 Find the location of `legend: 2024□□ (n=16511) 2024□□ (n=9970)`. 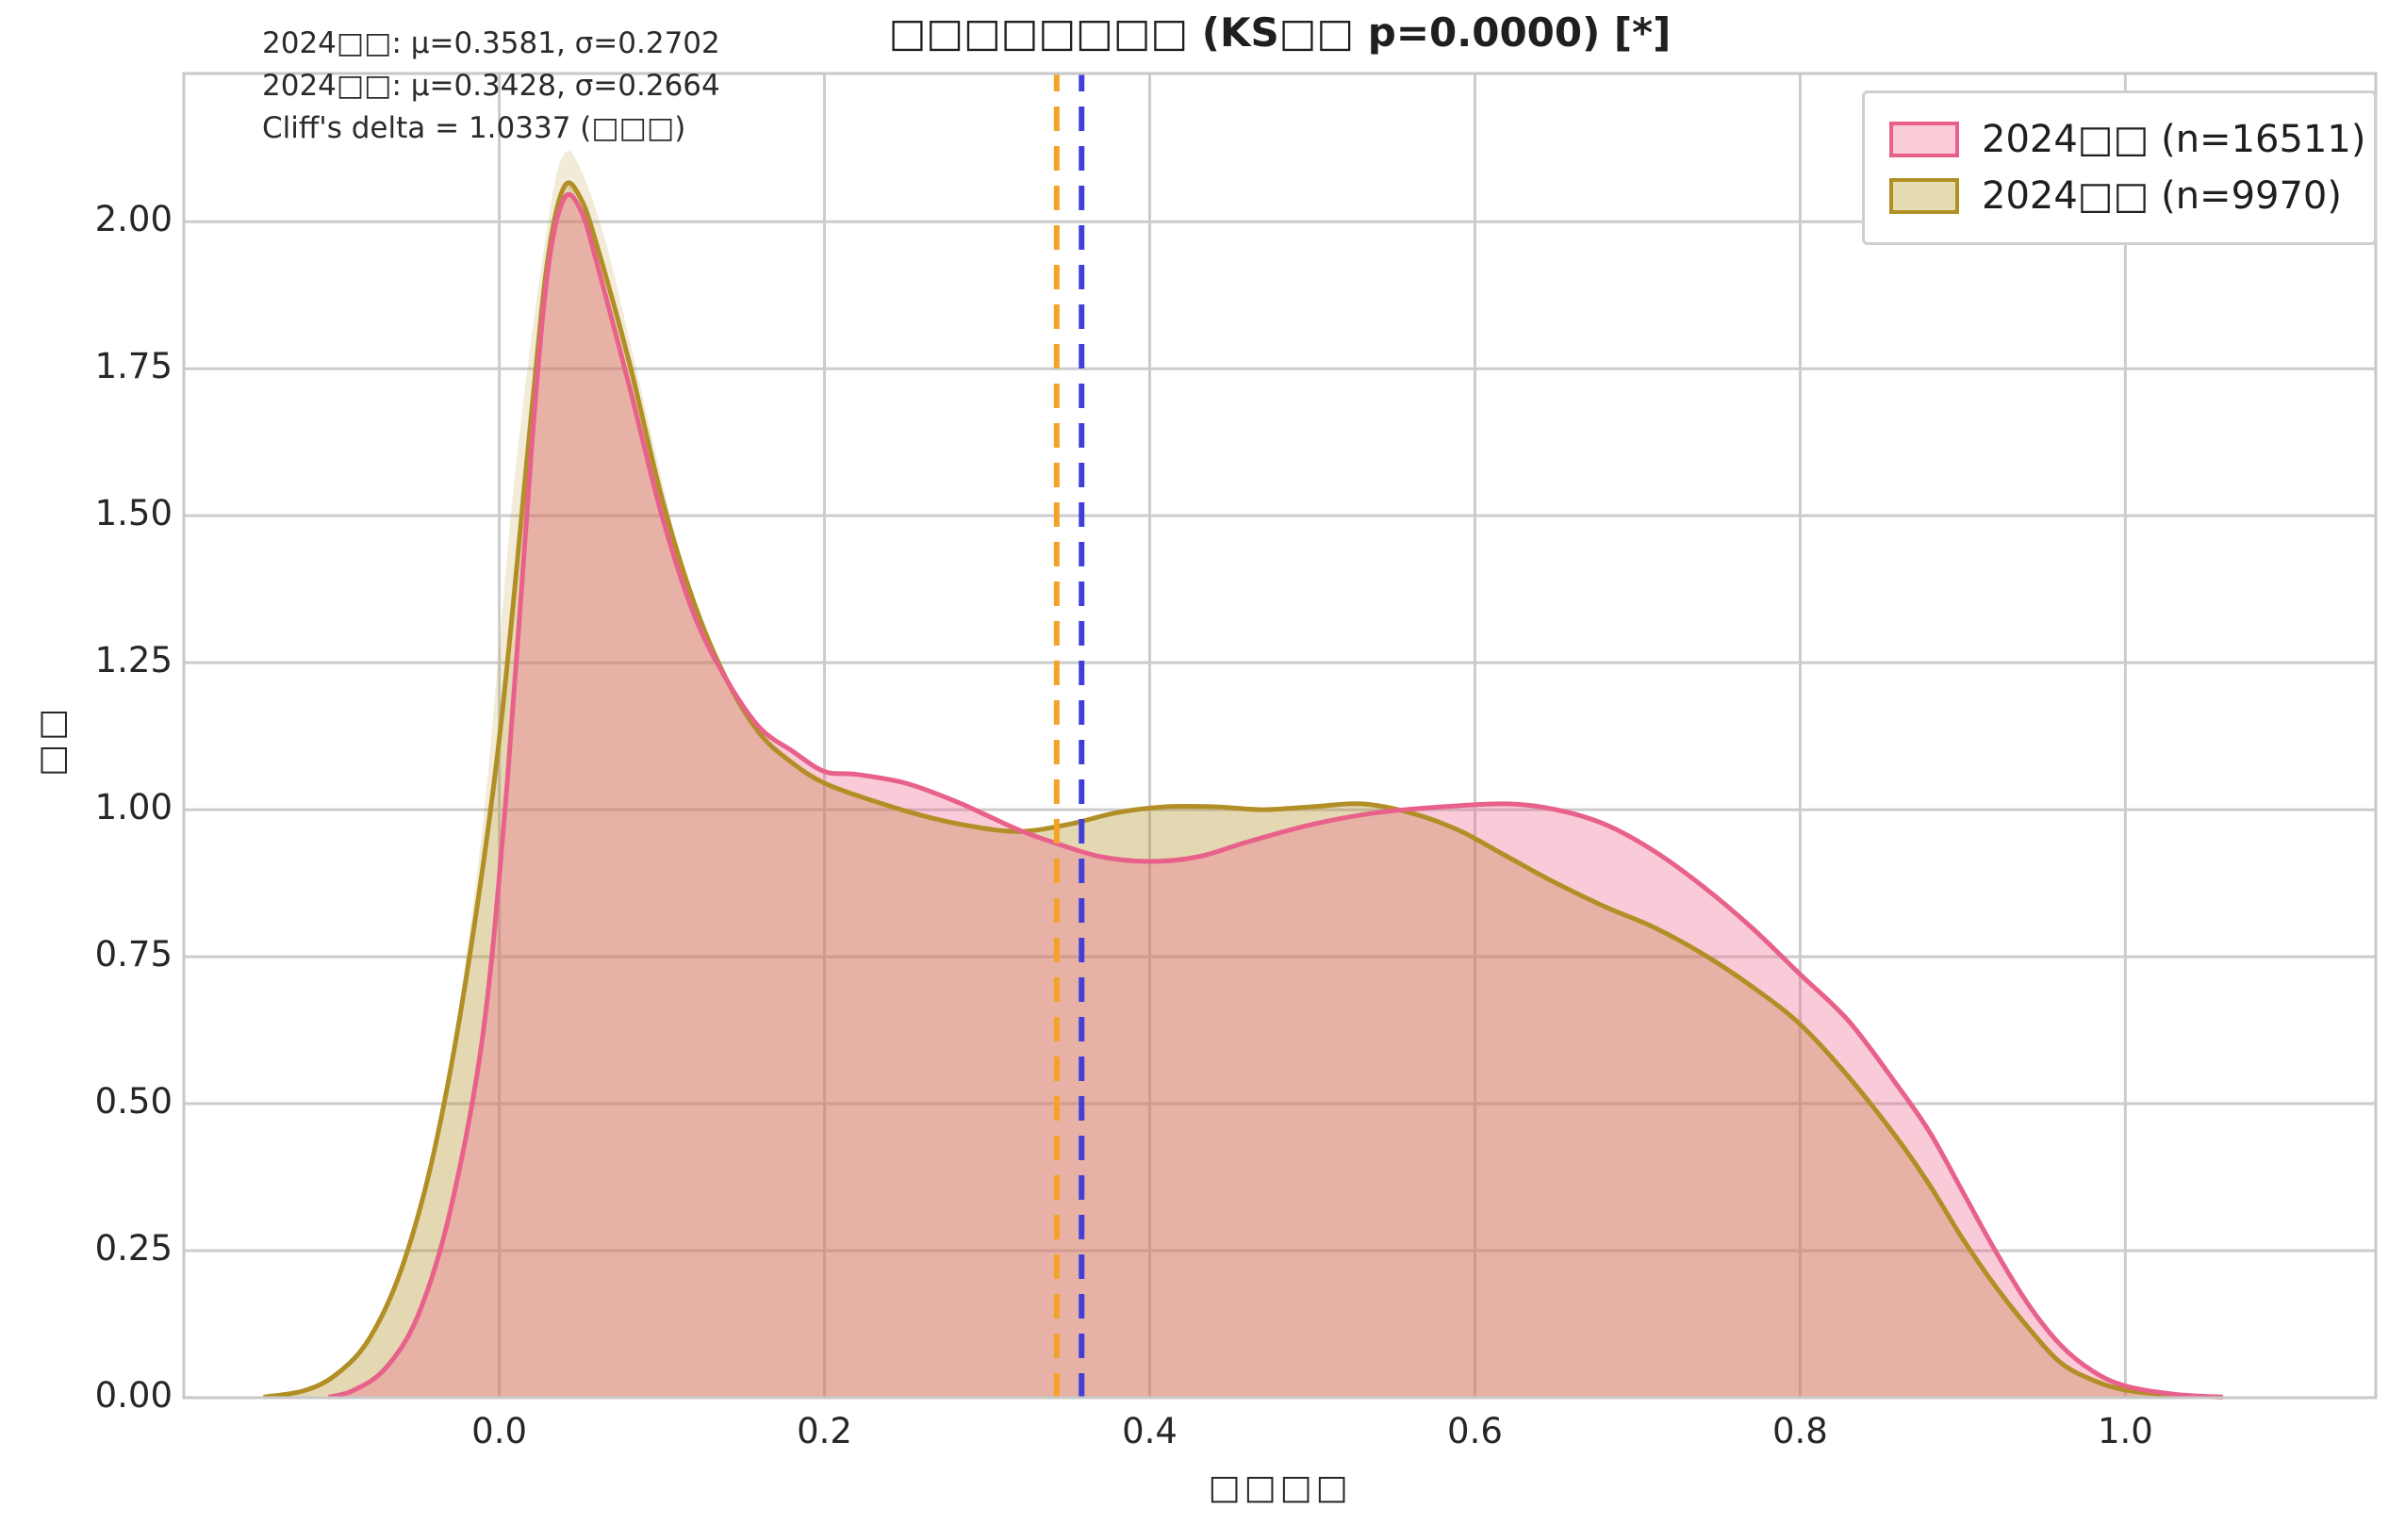

legend: 2024□□ (n=16511) 2024□□ (n=9970) is located at coordinates (2119, 167).